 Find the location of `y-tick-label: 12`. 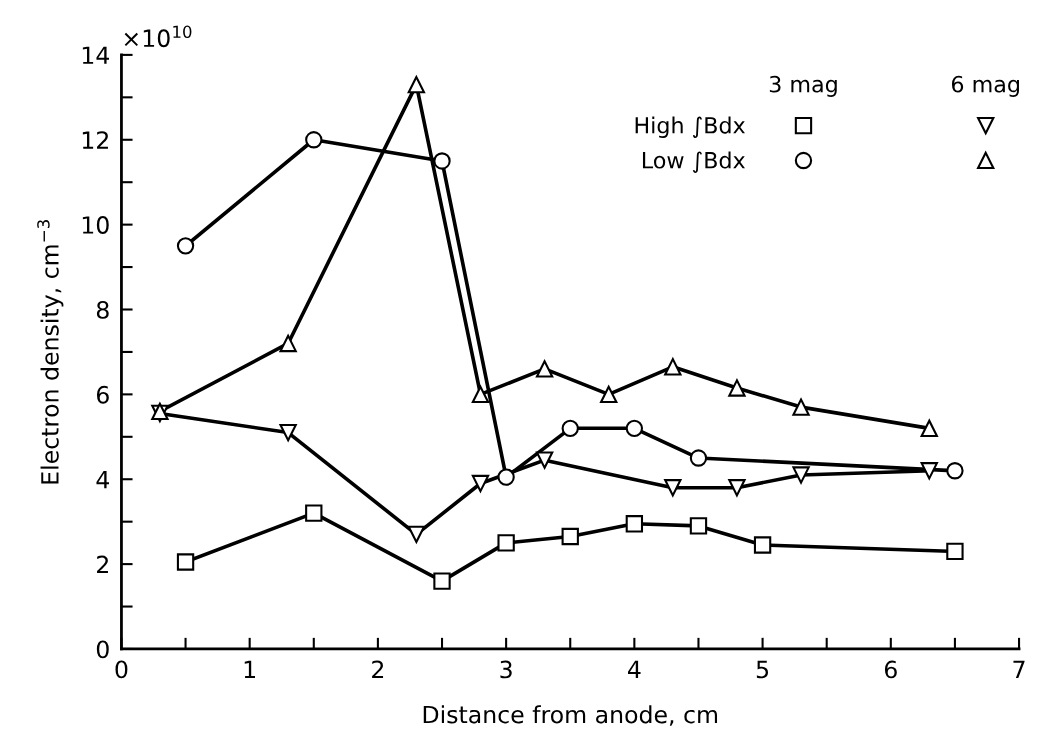

y-tick-label: 12 is located at coordinates (95, 140).